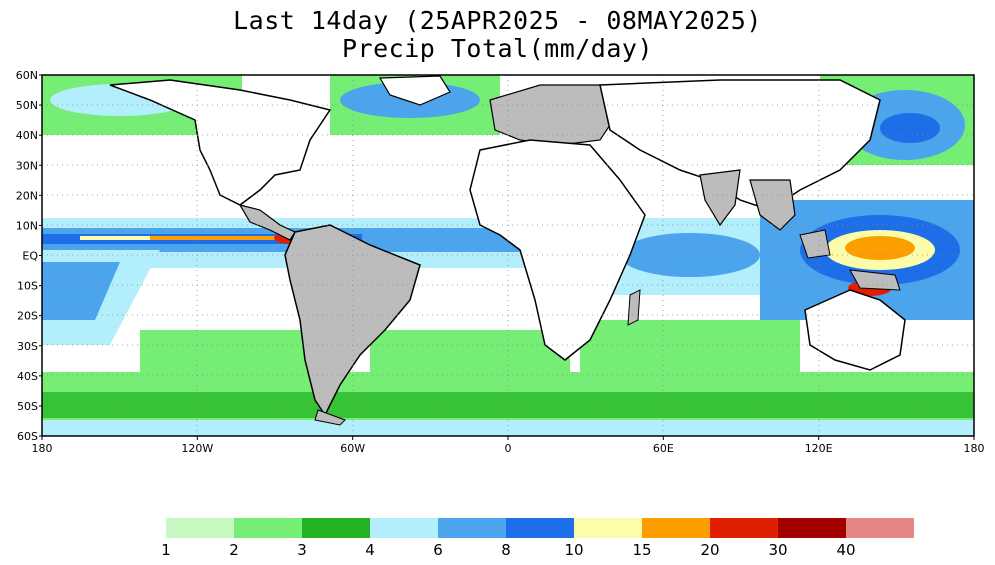 Image resolution: width=995 pixels, height=565 pixels. What do you see at coordinates (27, 135) in the screenshot?
I see `lat-label: 40N` at bounding box center [27, 135].